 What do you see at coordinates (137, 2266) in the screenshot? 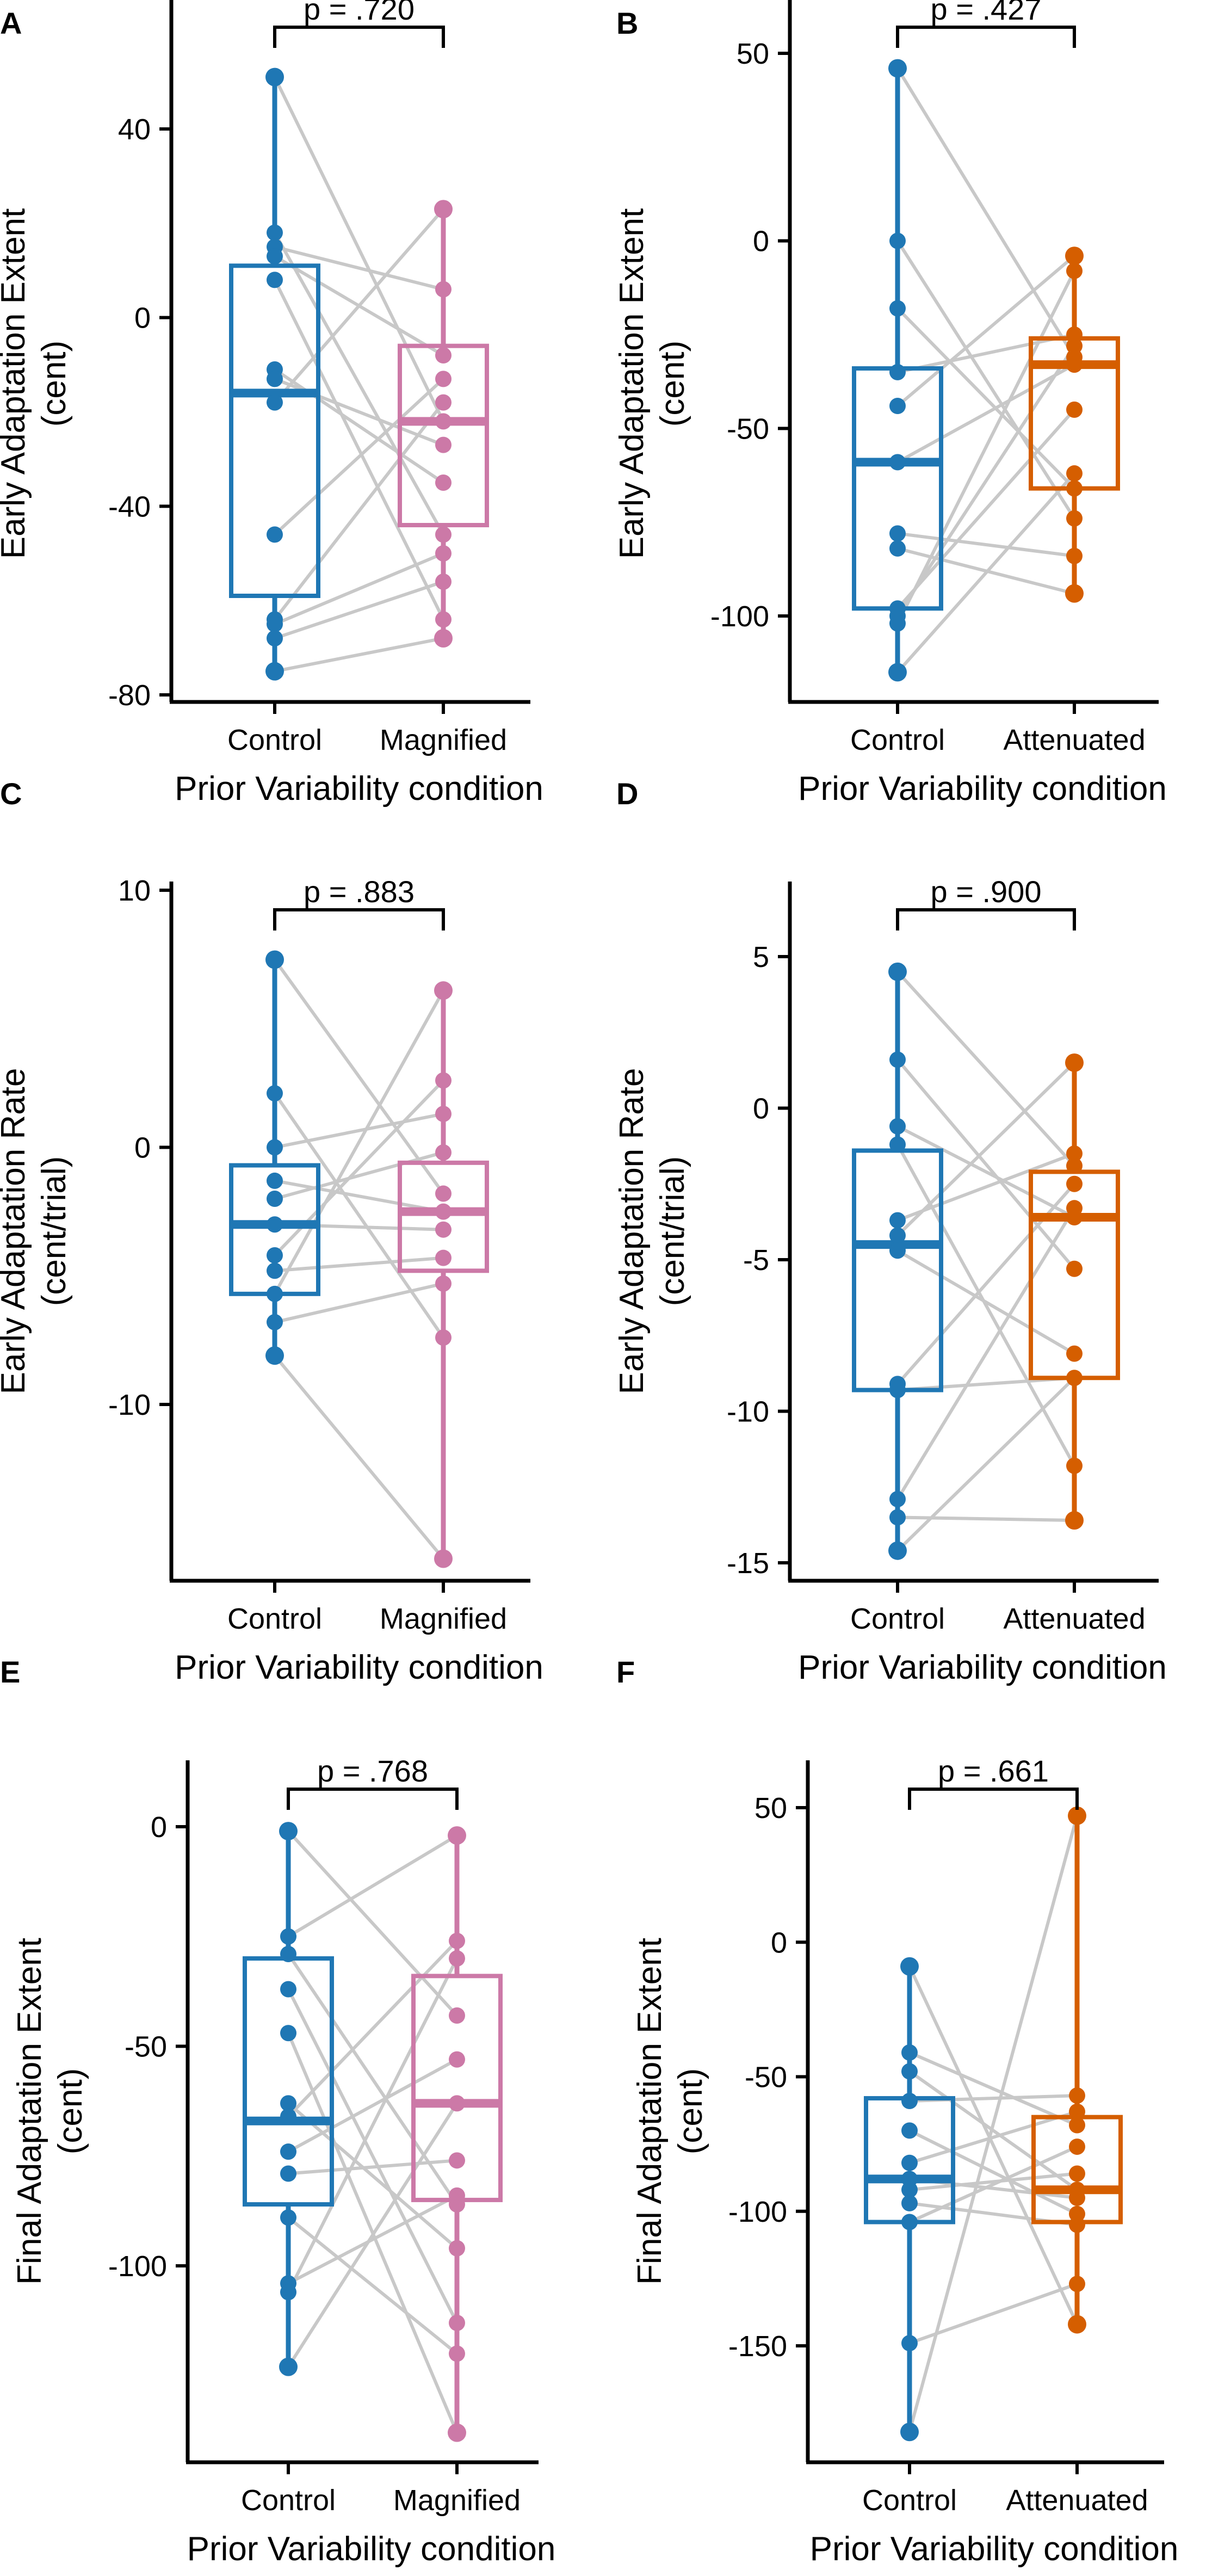
I see `y-tick-label: -100` at bounding box center [137, 2266].